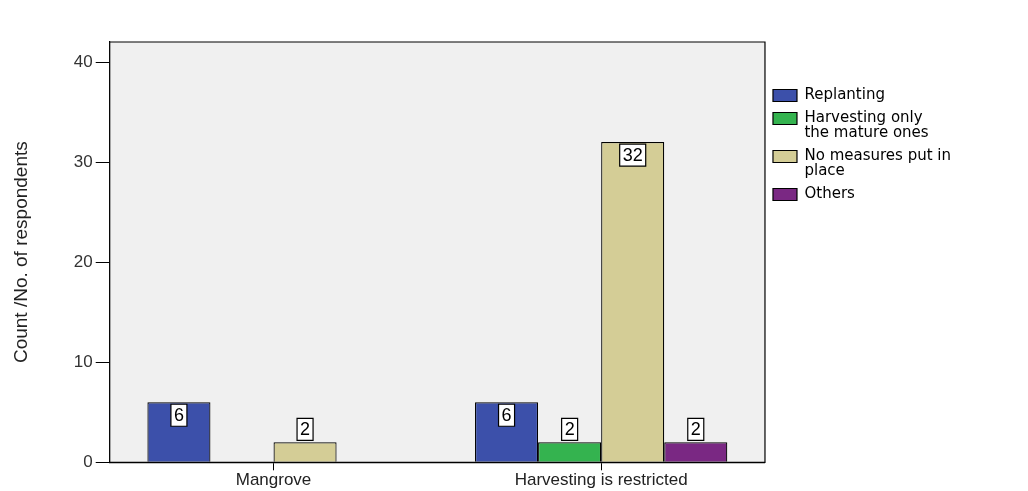  I want to click on y-tick-label: 0, so click(88, 461).